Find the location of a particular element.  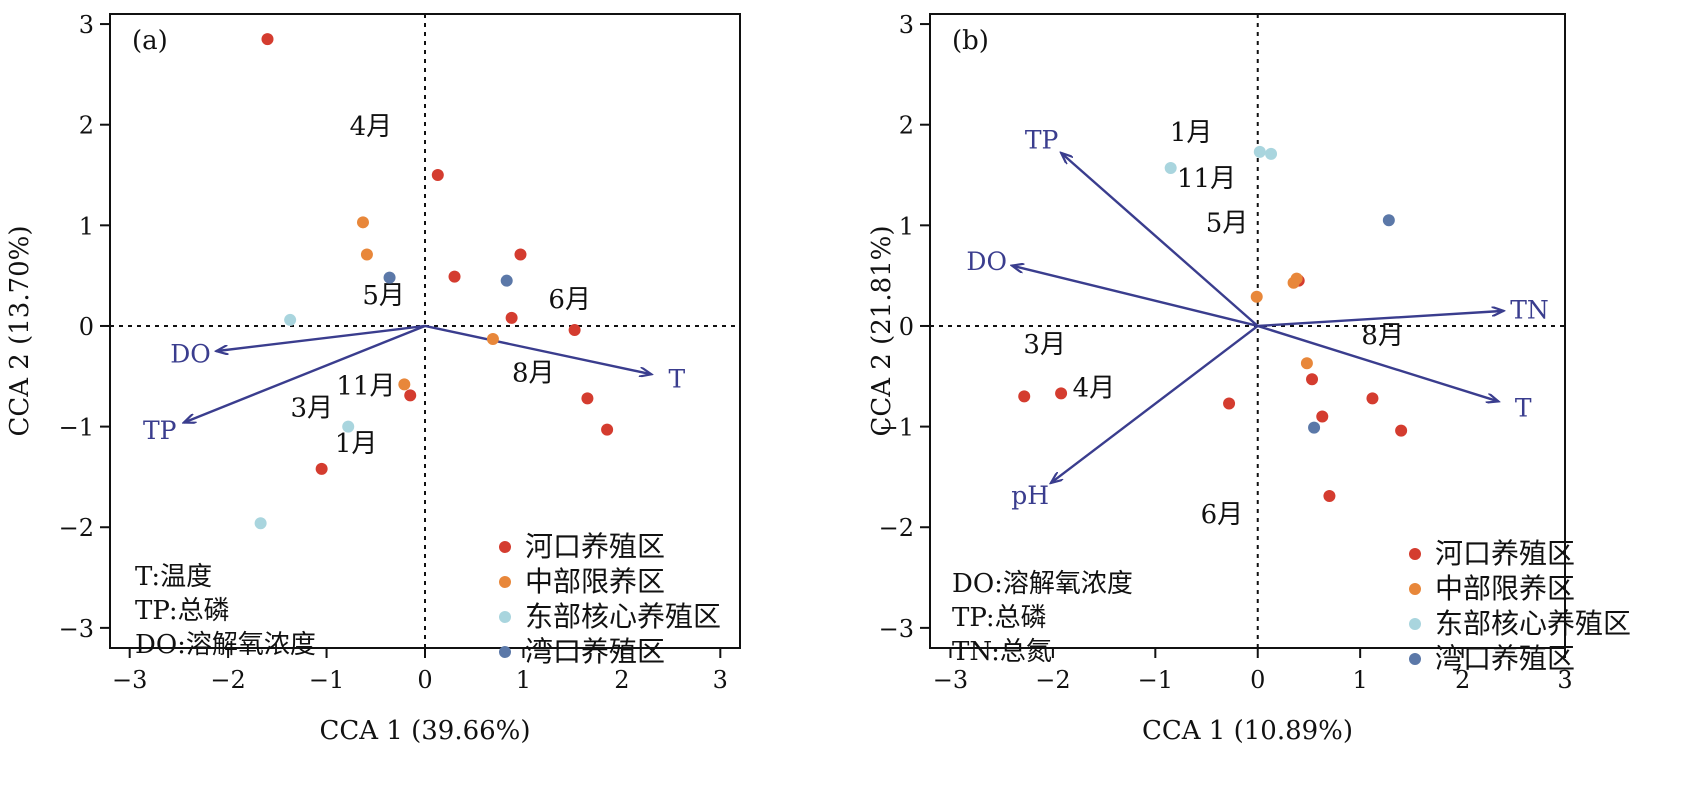

month-label: 1月 is located at coordinates (356, 444).